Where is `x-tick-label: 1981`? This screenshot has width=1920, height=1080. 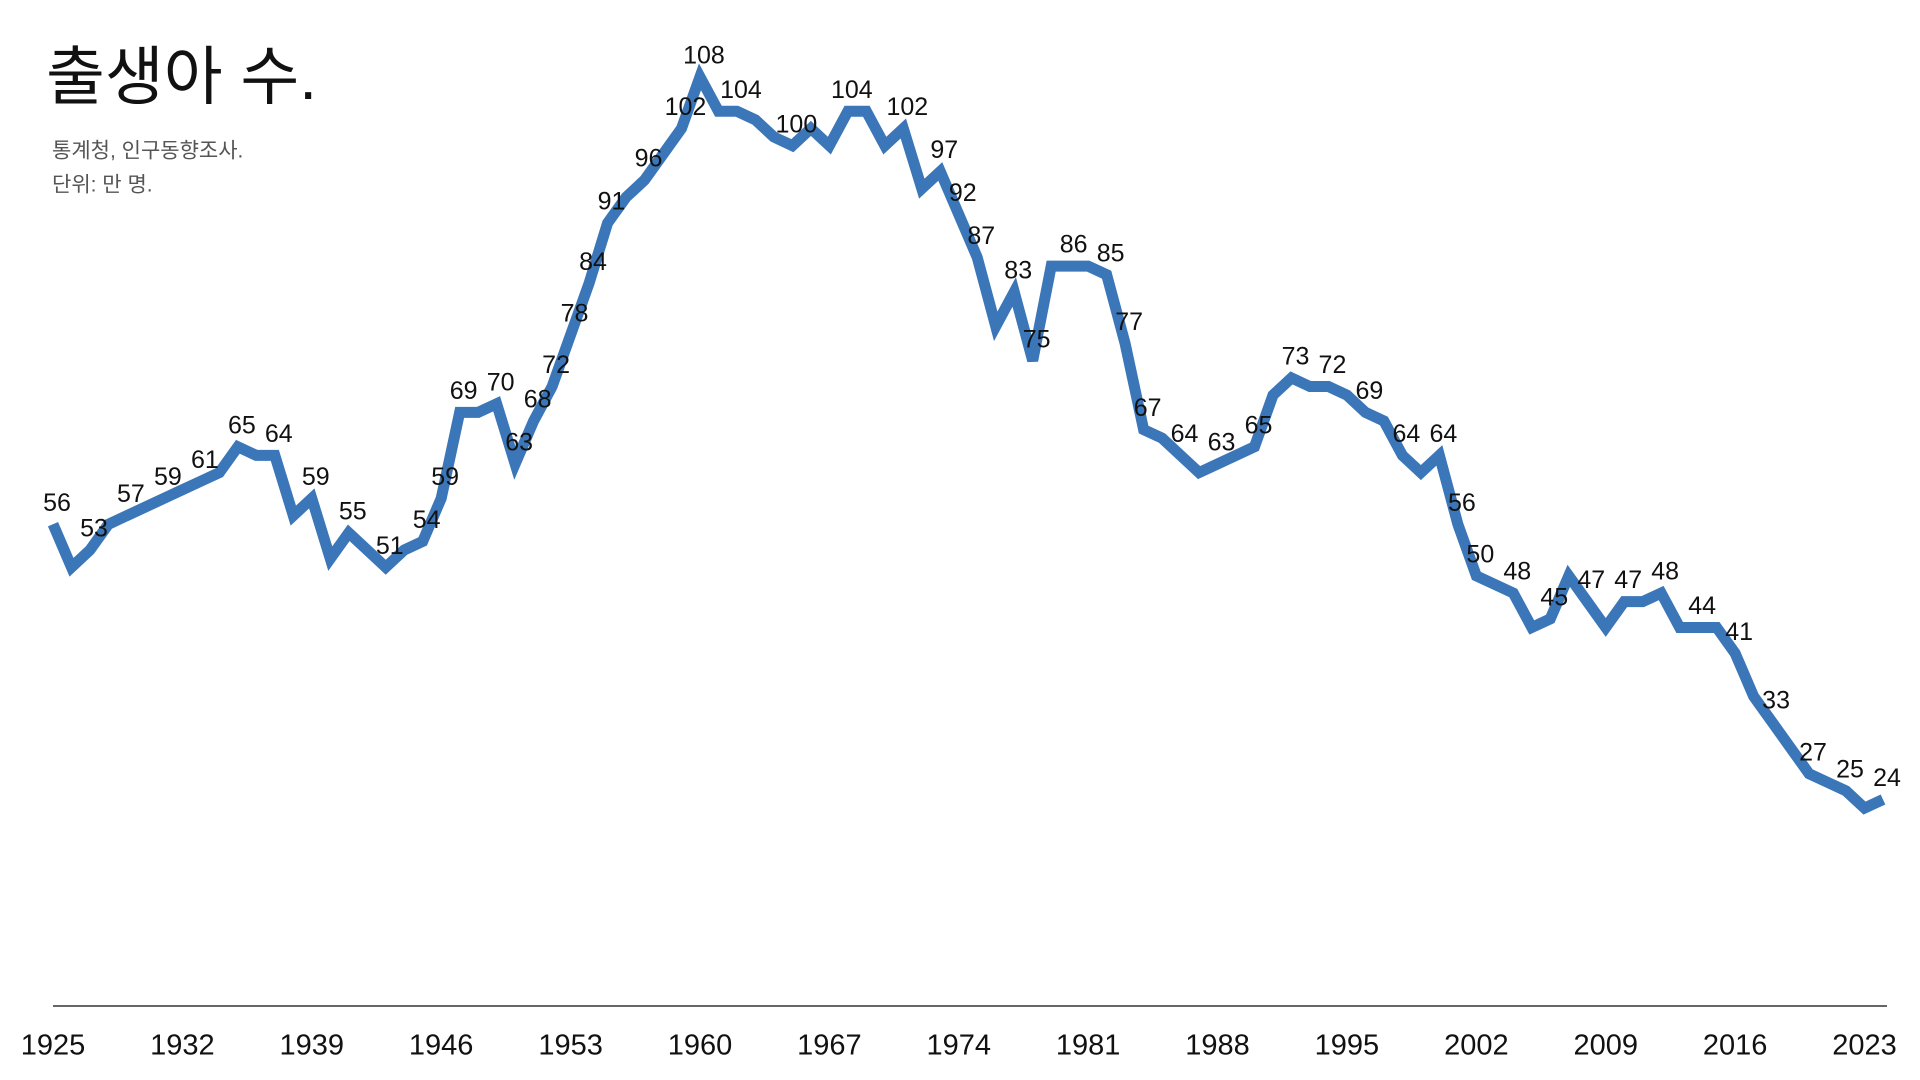 x-tick-label: 1981 is located at coordinates (1088, 1046).